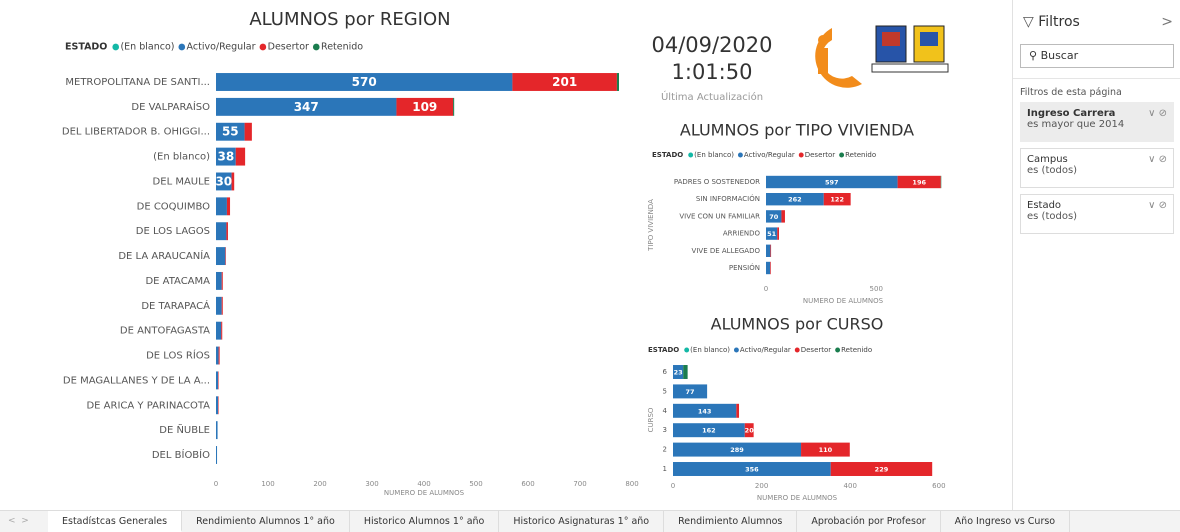 This screenshot has height=532, width=1180. Describe the element at coordinates (266, 521) in the screenshot. I see `page-tab: Rendimiento Alumnos 1° año` at that location.